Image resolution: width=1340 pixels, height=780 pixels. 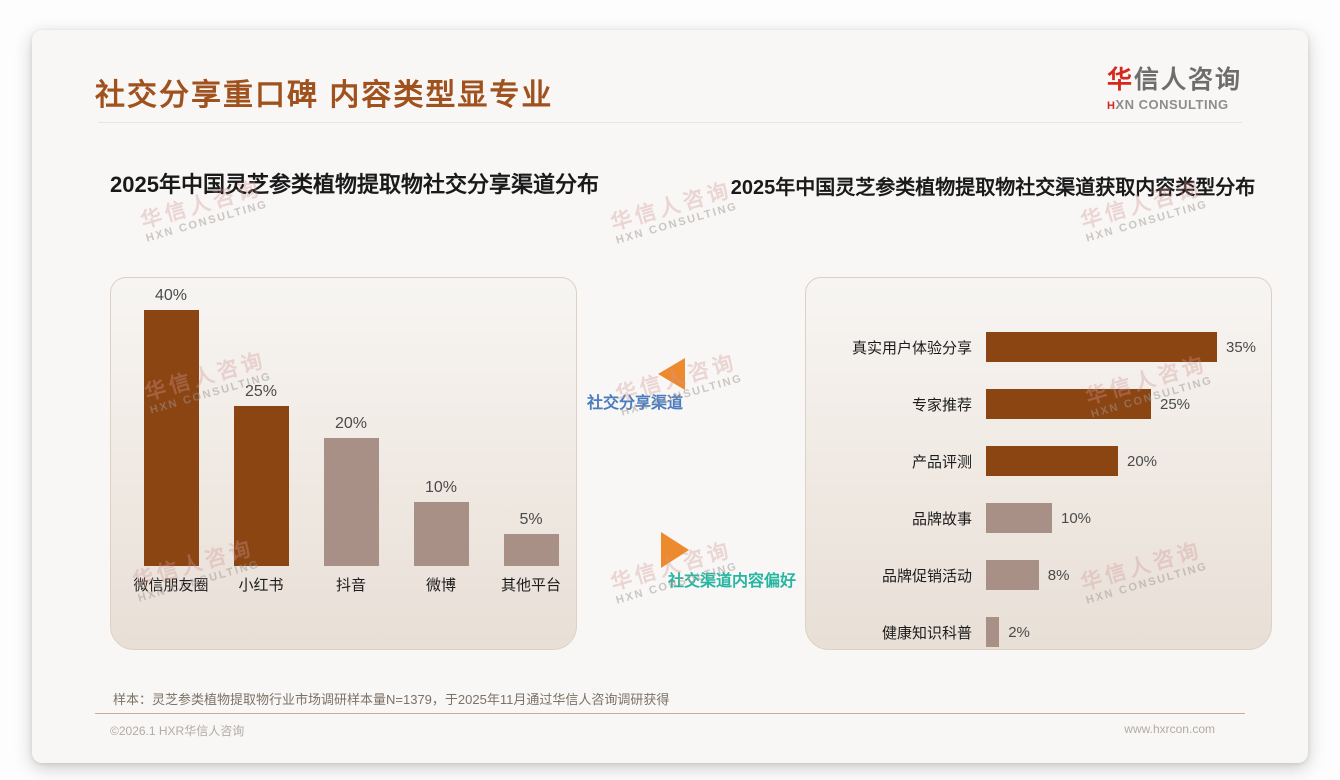 What do you see at coordinates (530, 585) in the screenshot?
I see `bar-category-label: 其他平台` at bounding box center [530, 585].